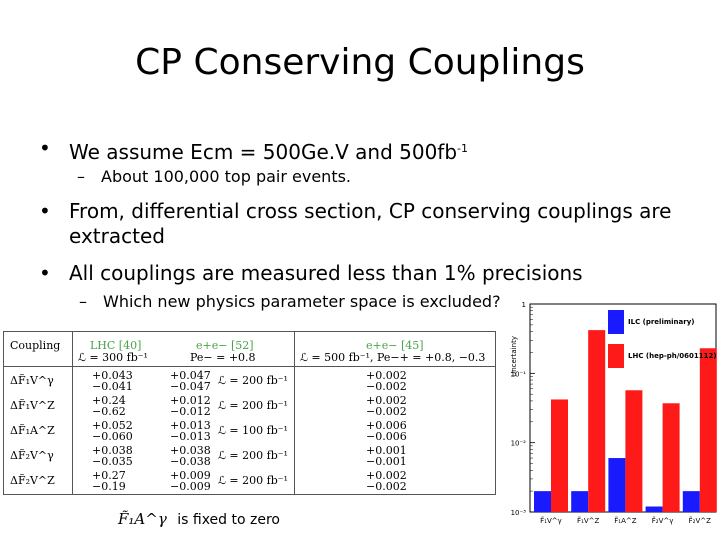 The width and height of the screenshot is (720, 544). I want to click on table-cell-ee2-down: −0.006, so click(386, 436).